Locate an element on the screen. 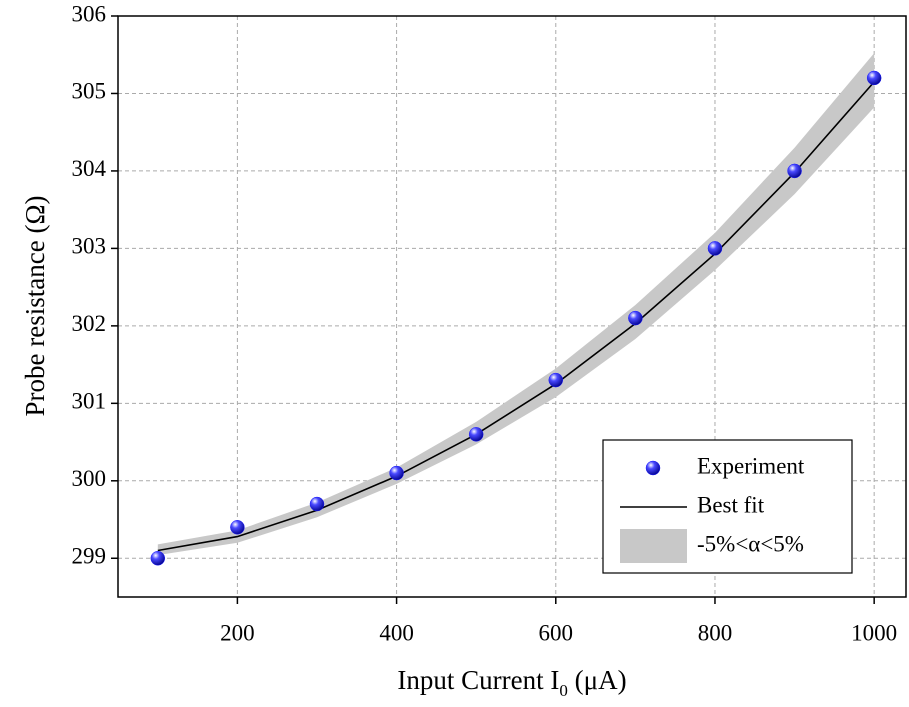  legend-label: Experiment is located at coordinates (751, 465).